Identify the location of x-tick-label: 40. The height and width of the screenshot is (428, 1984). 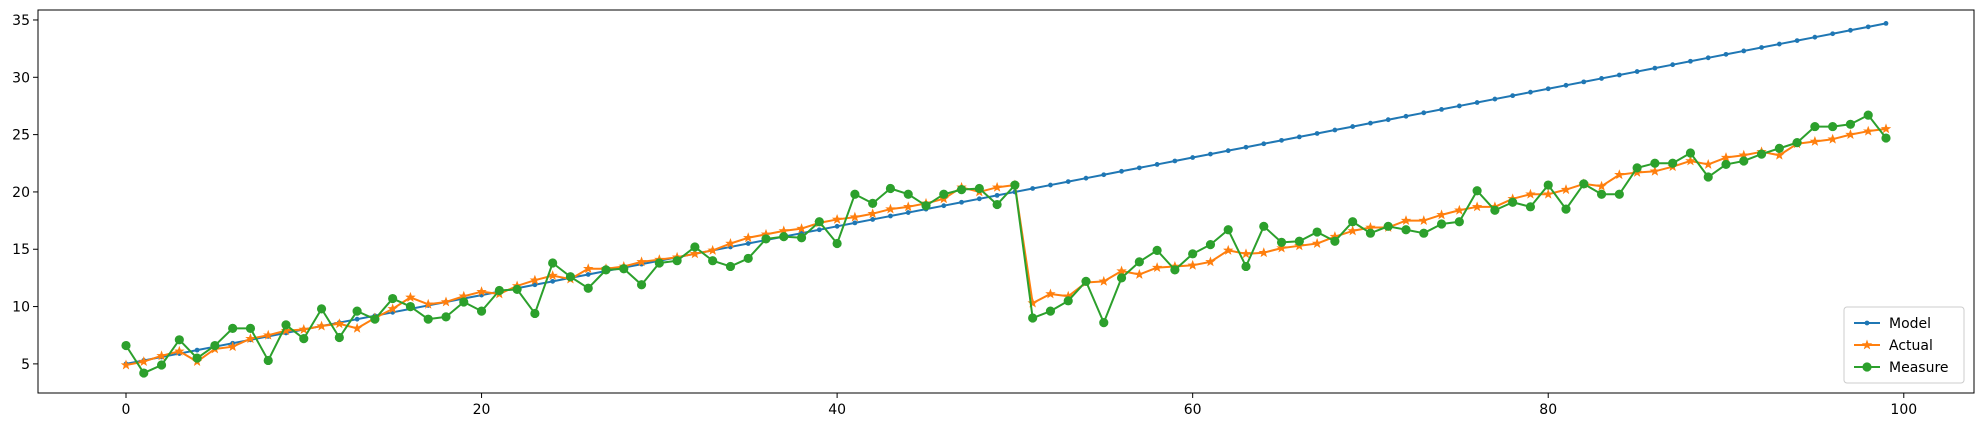
(837, 410).